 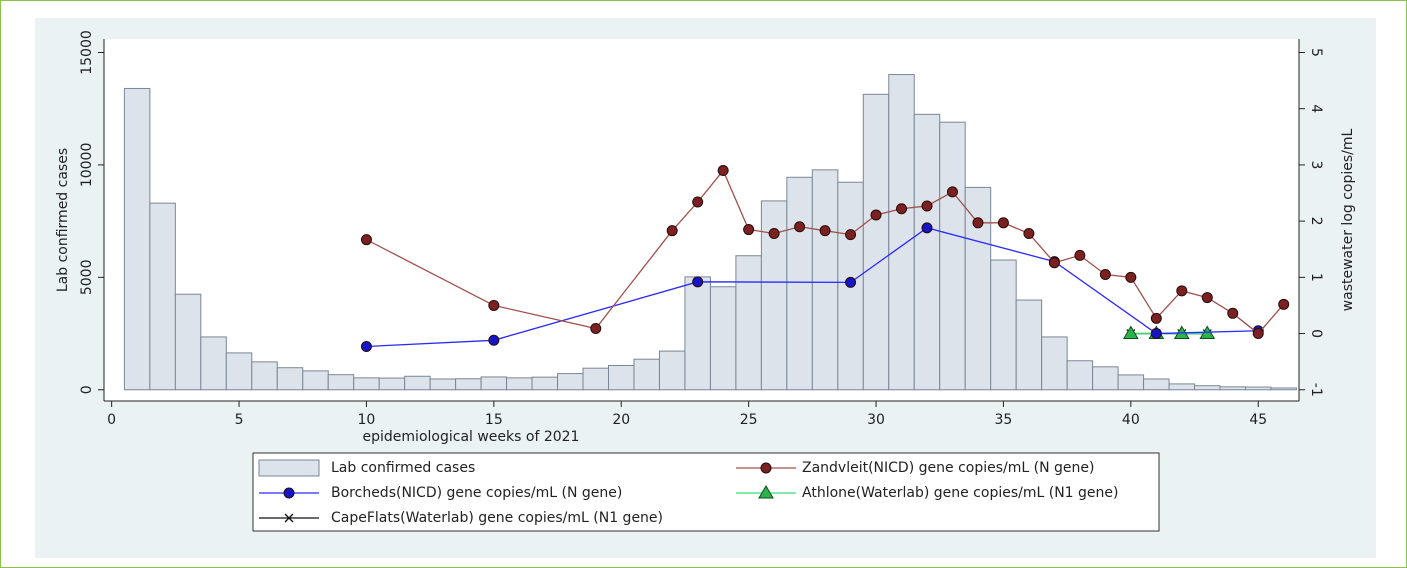 I want to click on x-tick-label: 25, so click(x=749, y=420).